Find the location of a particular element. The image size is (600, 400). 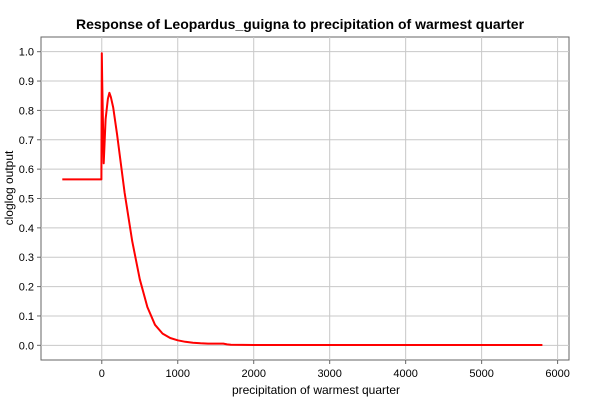

y-tick-label: 0.8 is located at coordinates (26, 111).